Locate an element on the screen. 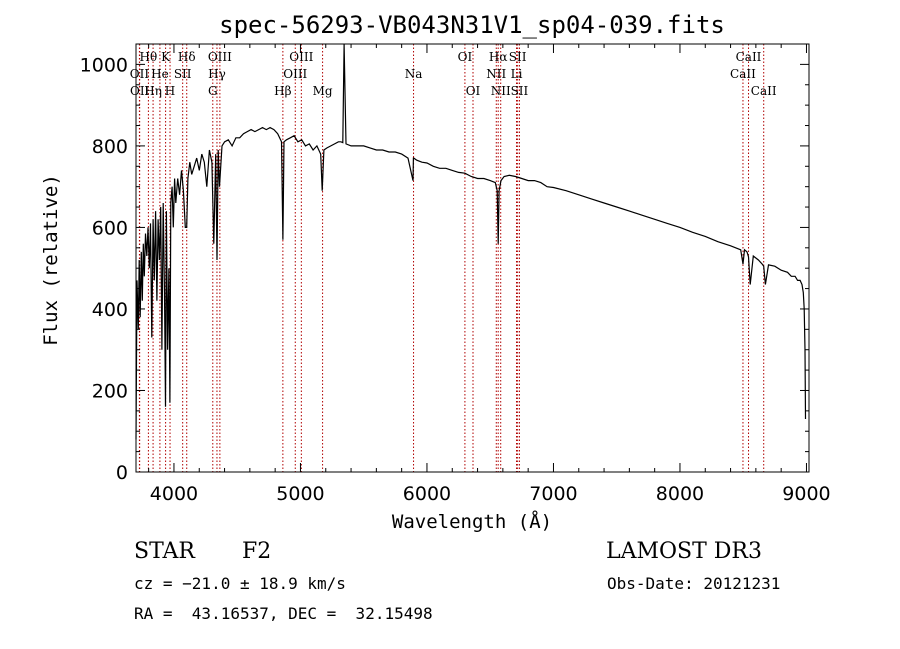 This screenshot has width=900, height=649. spectral-line-label: Hα is located at coordinates (498, 57).